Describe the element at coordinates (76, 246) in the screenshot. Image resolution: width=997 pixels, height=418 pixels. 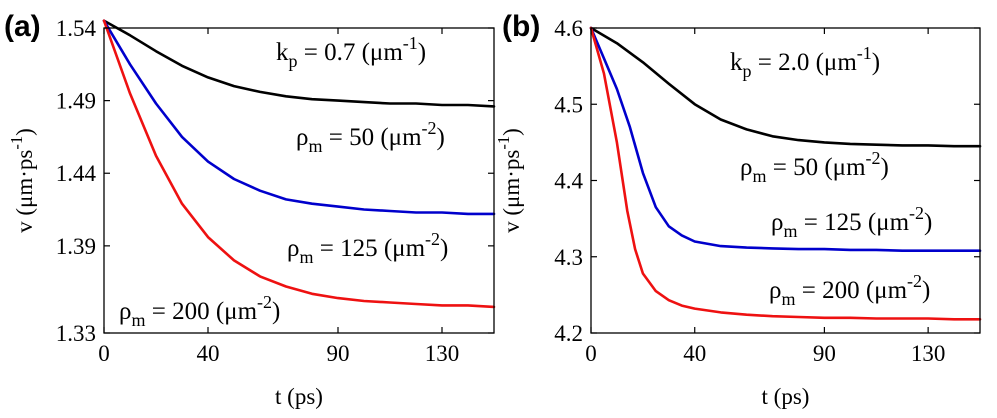
I see `y-tick-label: 1.39` at that location.